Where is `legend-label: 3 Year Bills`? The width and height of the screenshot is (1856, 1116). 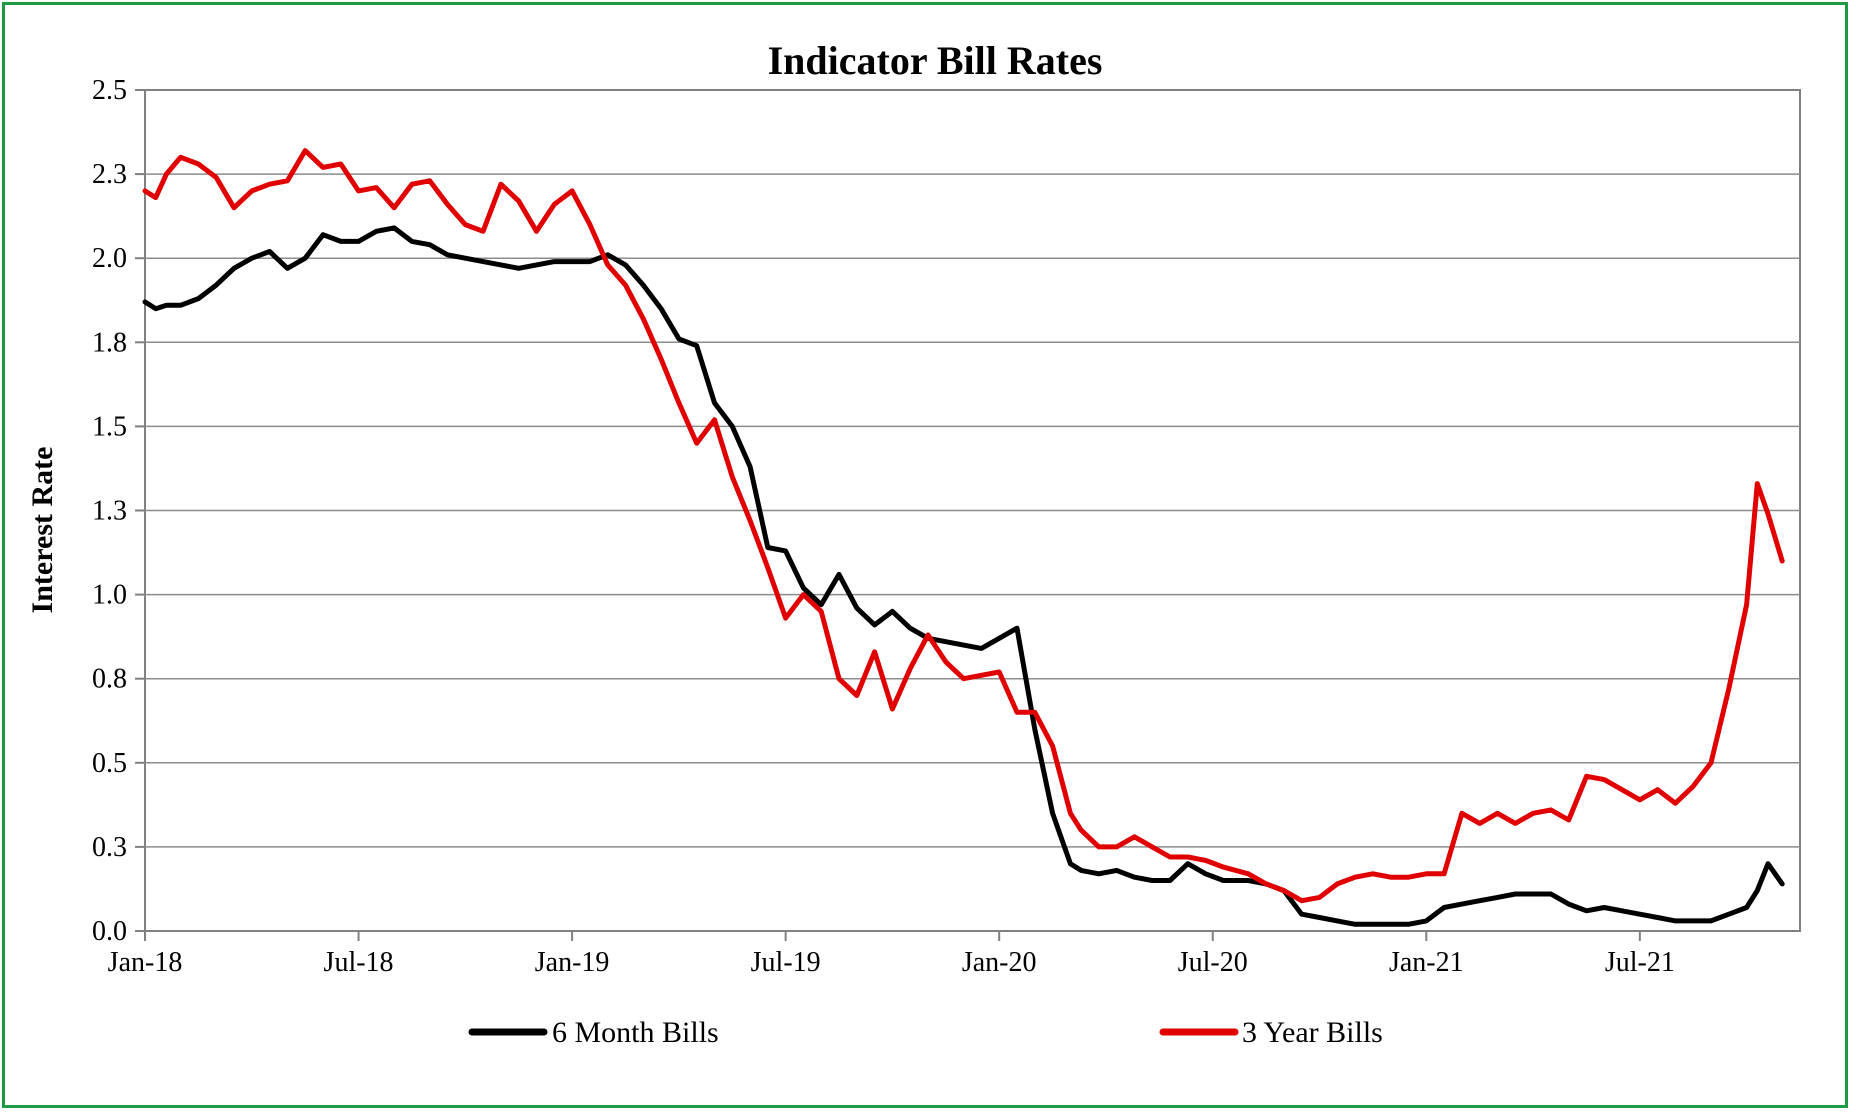
legend-label: 3 Year Bills is located at coordinates (1312, 1032).